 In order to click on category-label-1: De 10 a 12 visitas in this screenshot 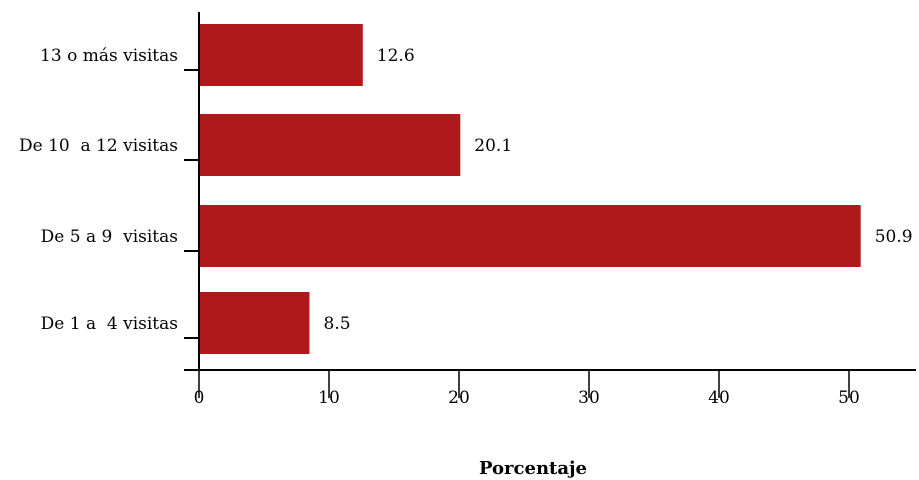, I will do `click(98, 146)`.